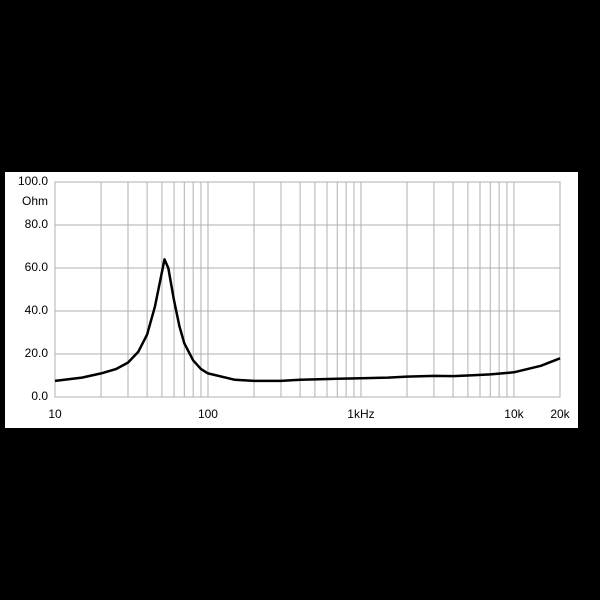 The image size is (600, 600). I want to click on x-tick-label: 10k, so click(514, 414).